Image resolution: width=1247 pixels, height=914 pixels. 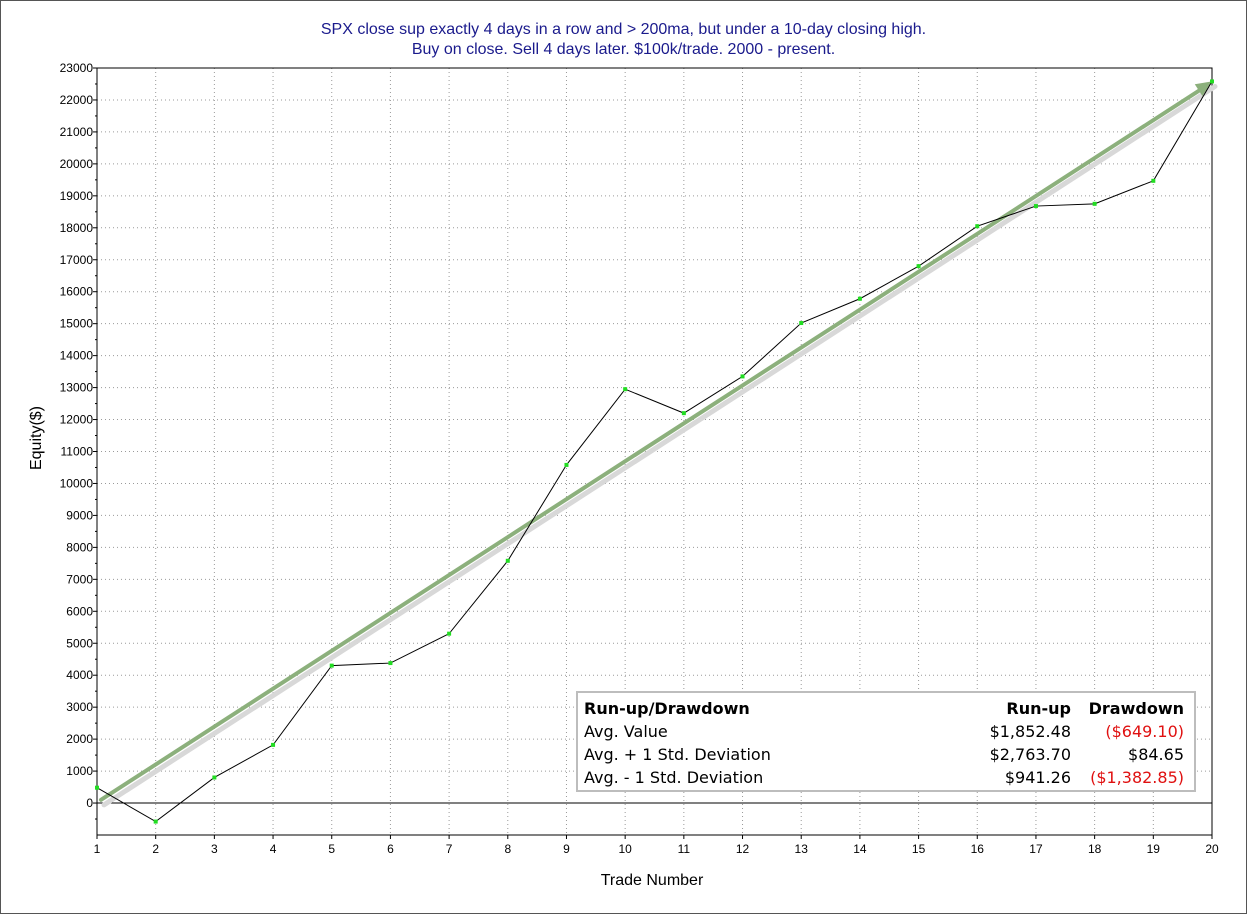 What do you see at coordinates (1038, 708) in the screenshot?
I see `stats-header-runup: Run-up` at bounding box center [1038, 708].